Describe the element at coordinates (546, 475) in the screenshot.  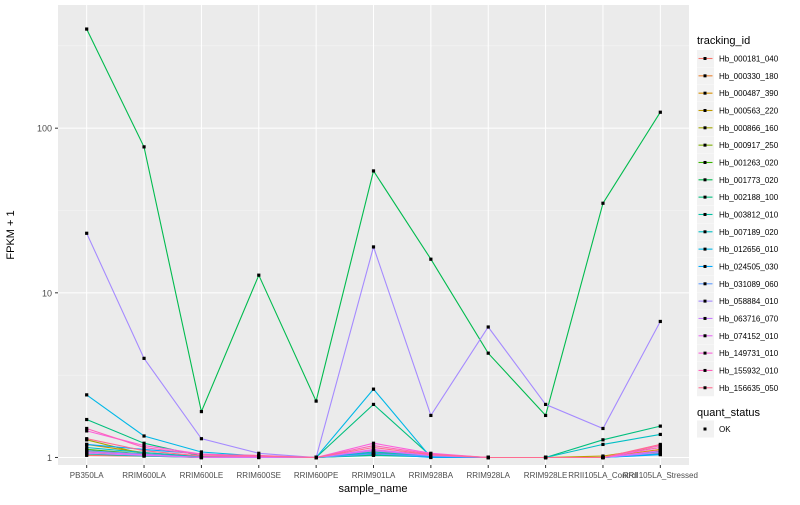
I see `x-tick-label: RRIM928LE` at that location.